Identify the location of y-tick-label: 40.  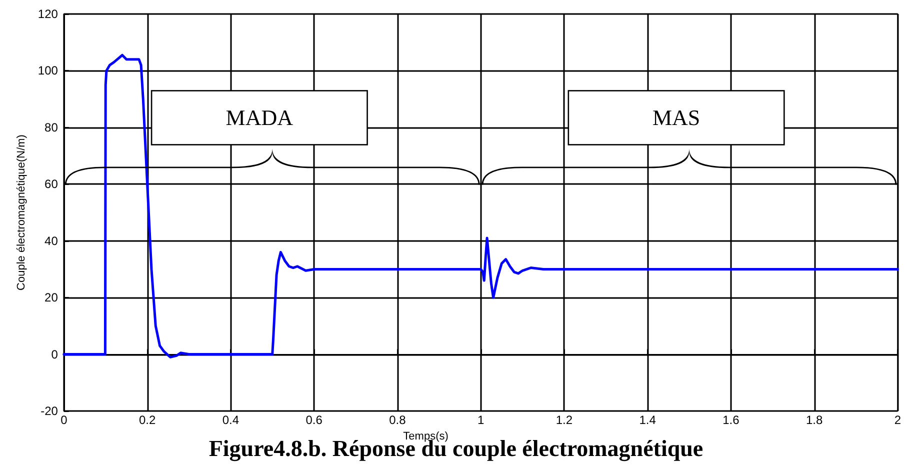
(51, 241).